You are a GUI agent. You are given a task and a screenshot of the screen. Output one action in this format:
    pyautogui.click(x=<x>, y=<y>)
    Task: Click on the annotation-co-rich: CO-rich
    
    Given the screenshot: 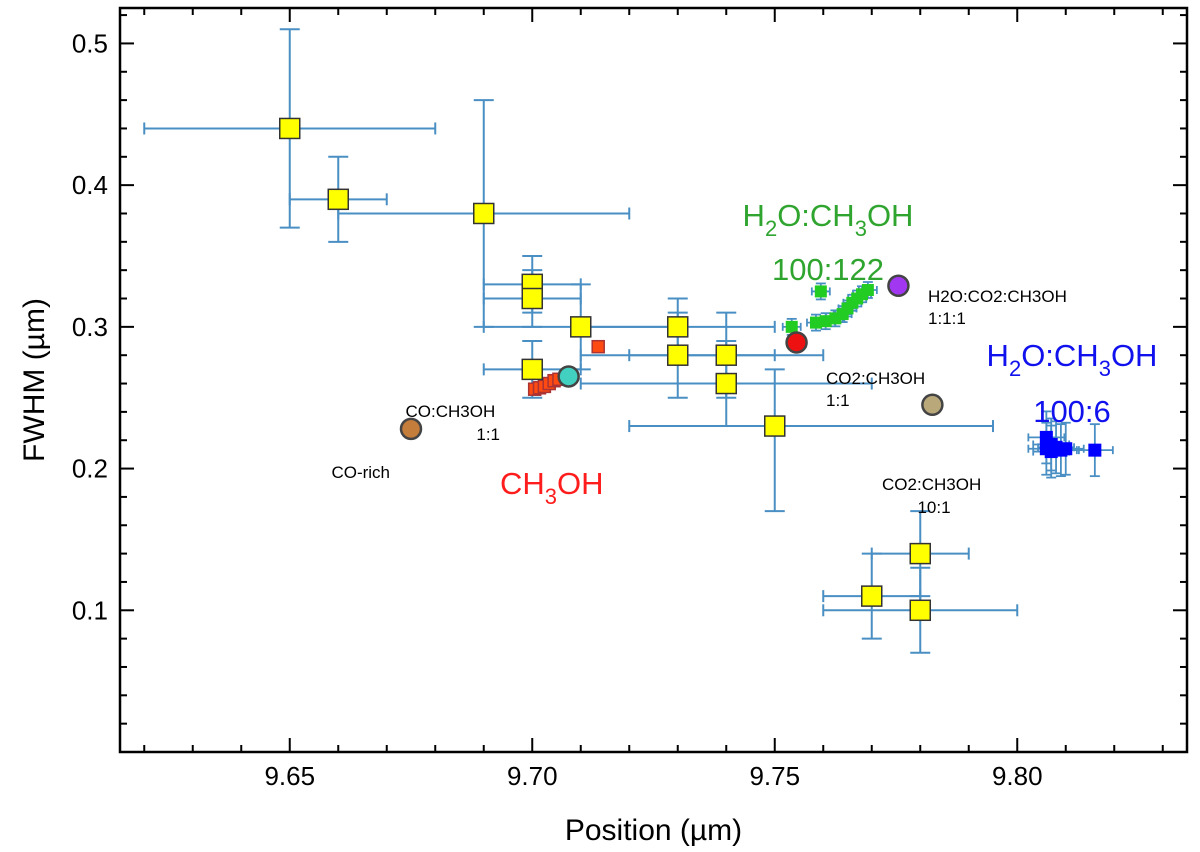 What is the action you would take?
    pyautogui.click(x=360, y=472)
    